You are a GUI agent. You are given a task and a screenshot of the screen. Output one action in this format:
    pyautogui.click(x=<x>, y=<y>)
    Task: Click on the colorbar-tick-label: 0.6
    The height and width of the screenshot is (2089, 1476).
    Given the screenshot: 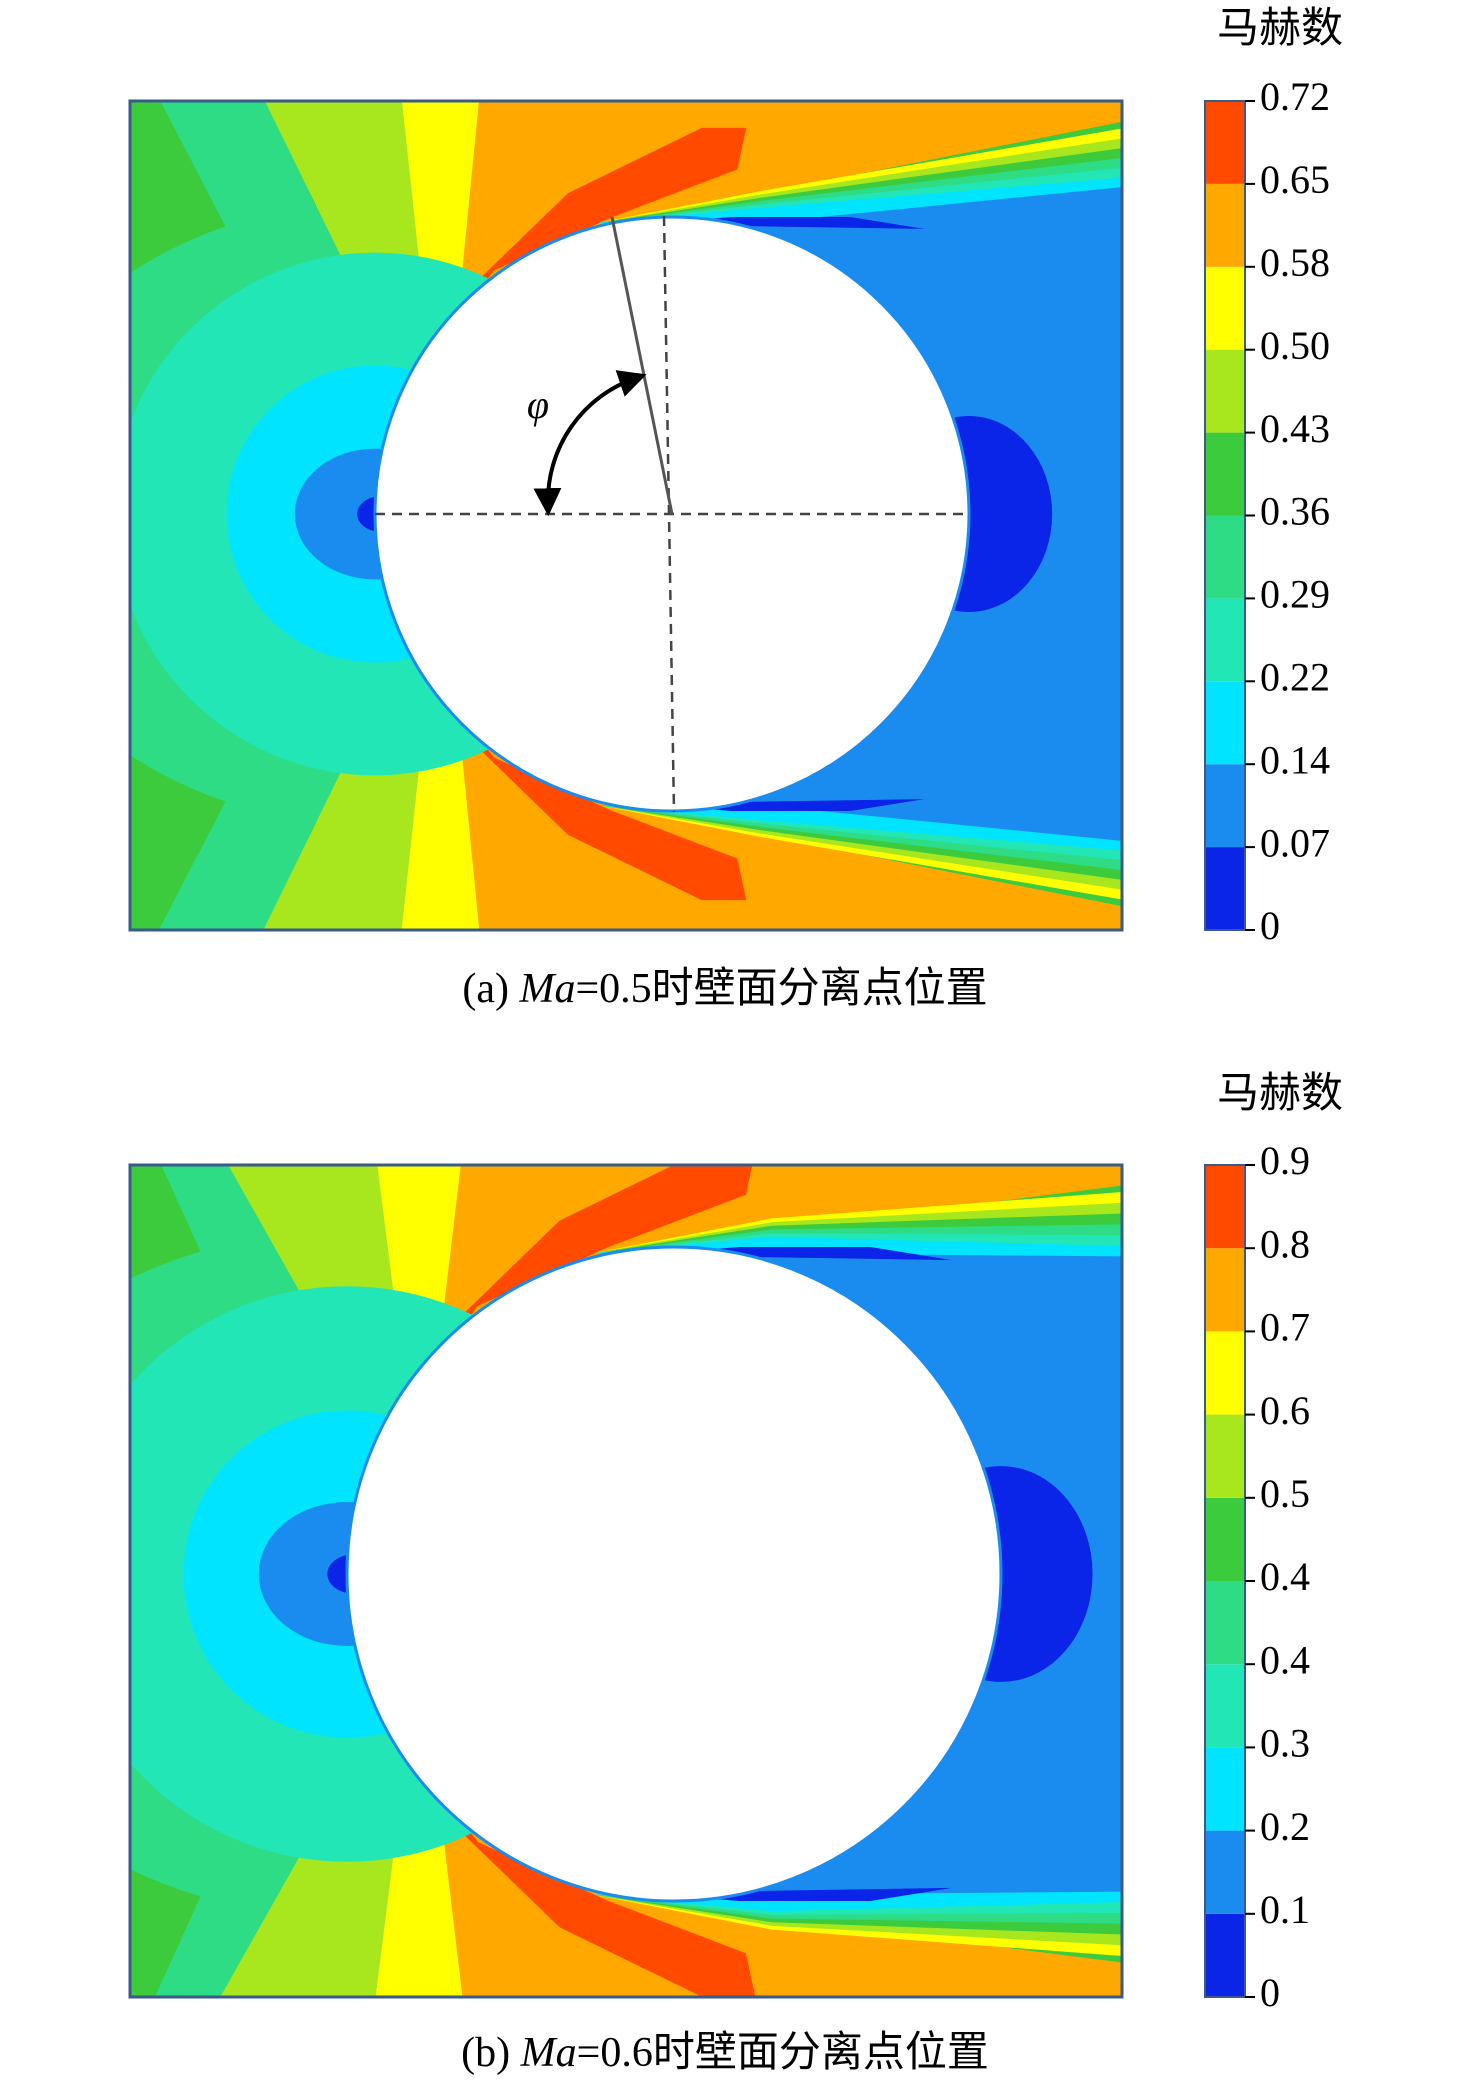 What is the action you would take?
    pyautogui.click(x=1285, y=1410)
    